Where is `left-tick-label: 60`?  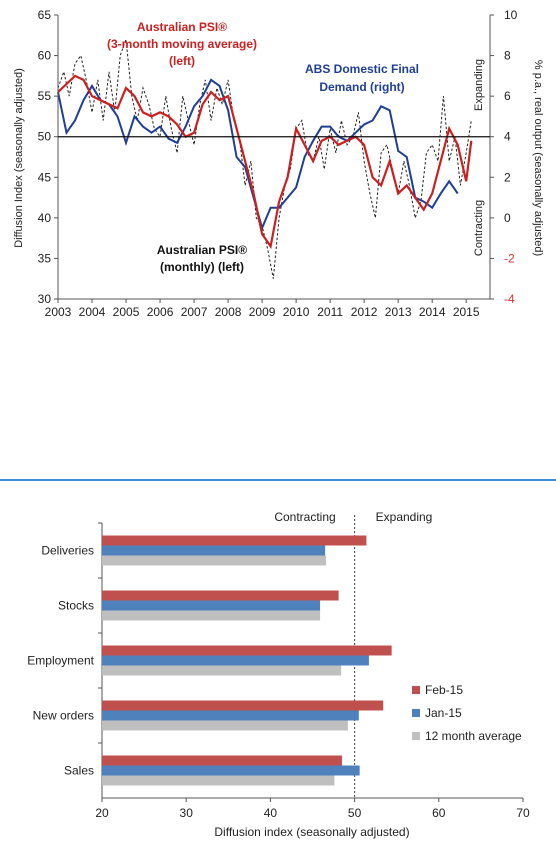
left-tick-label: 60 is located at coordinates (45, 56).